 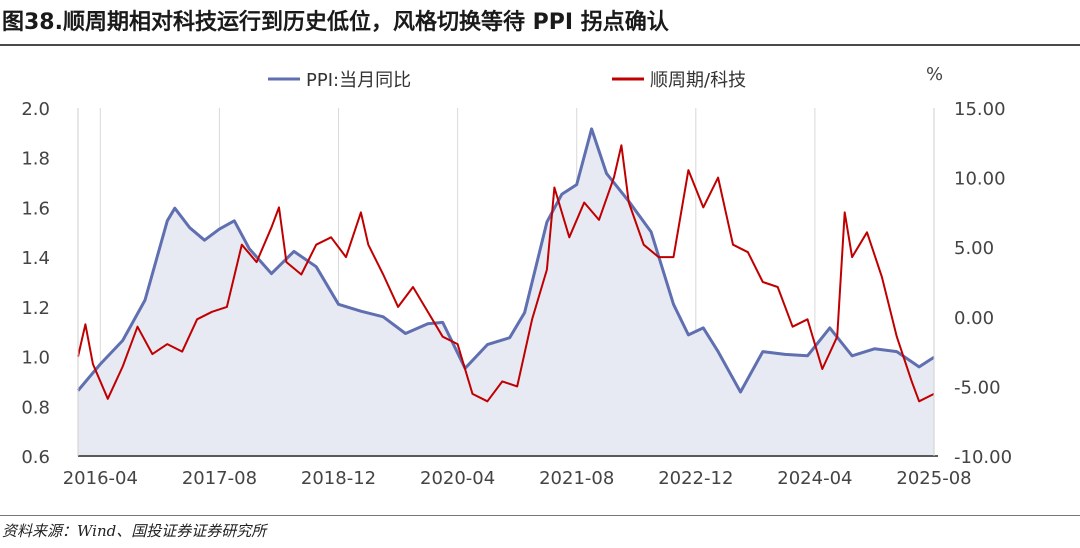 What do you see at coordinates (698, 80) in the screenshot?
I see `legend-label: 顺周期/科技` at bounding box center [698, 80].